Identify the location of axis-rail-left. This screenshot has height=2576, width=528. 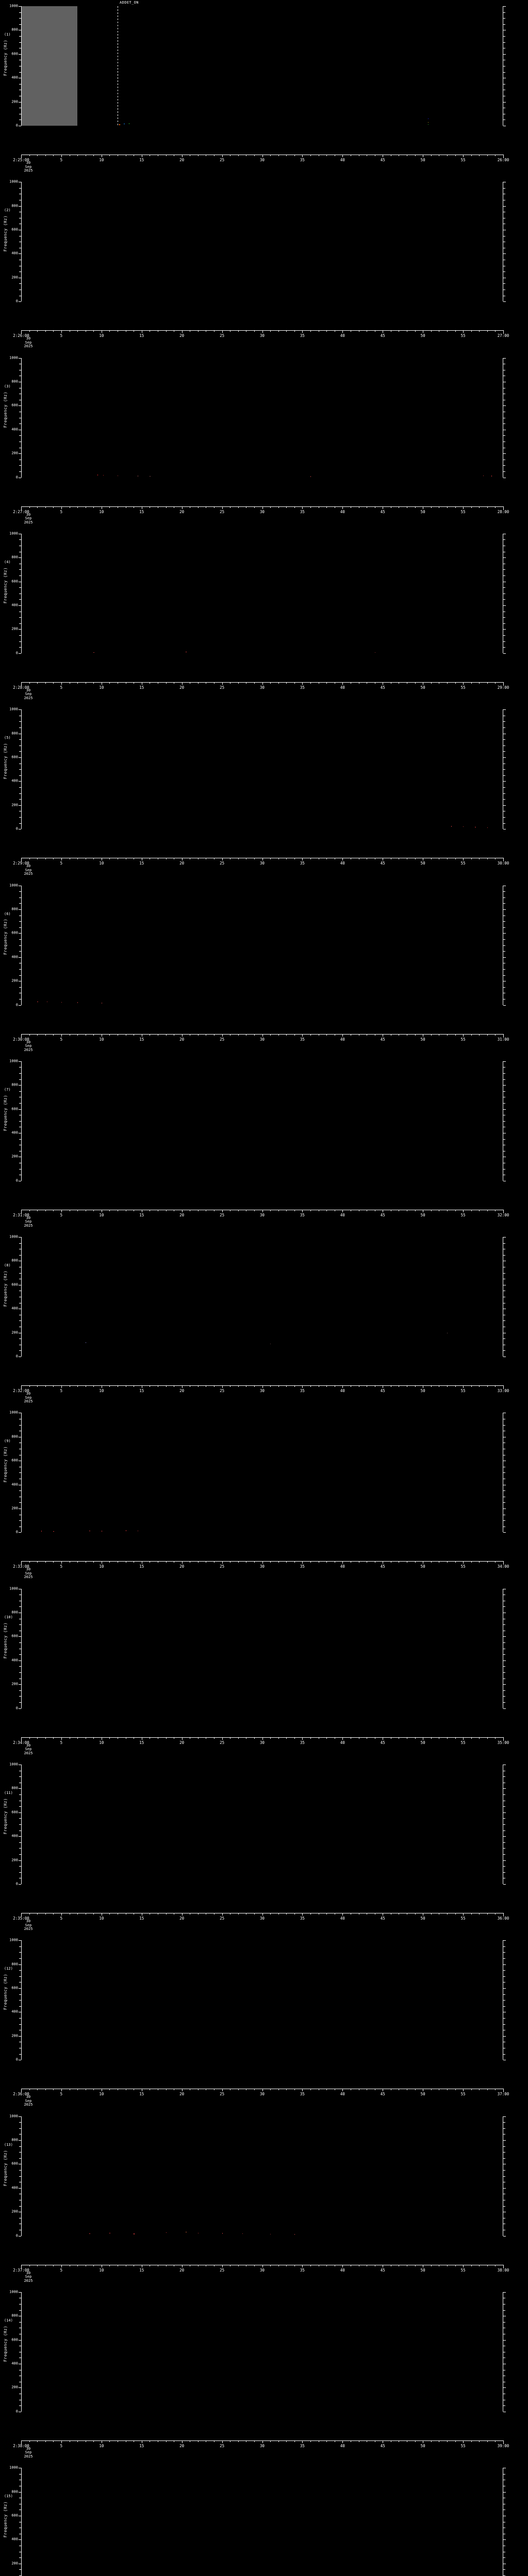
(21, 1648).